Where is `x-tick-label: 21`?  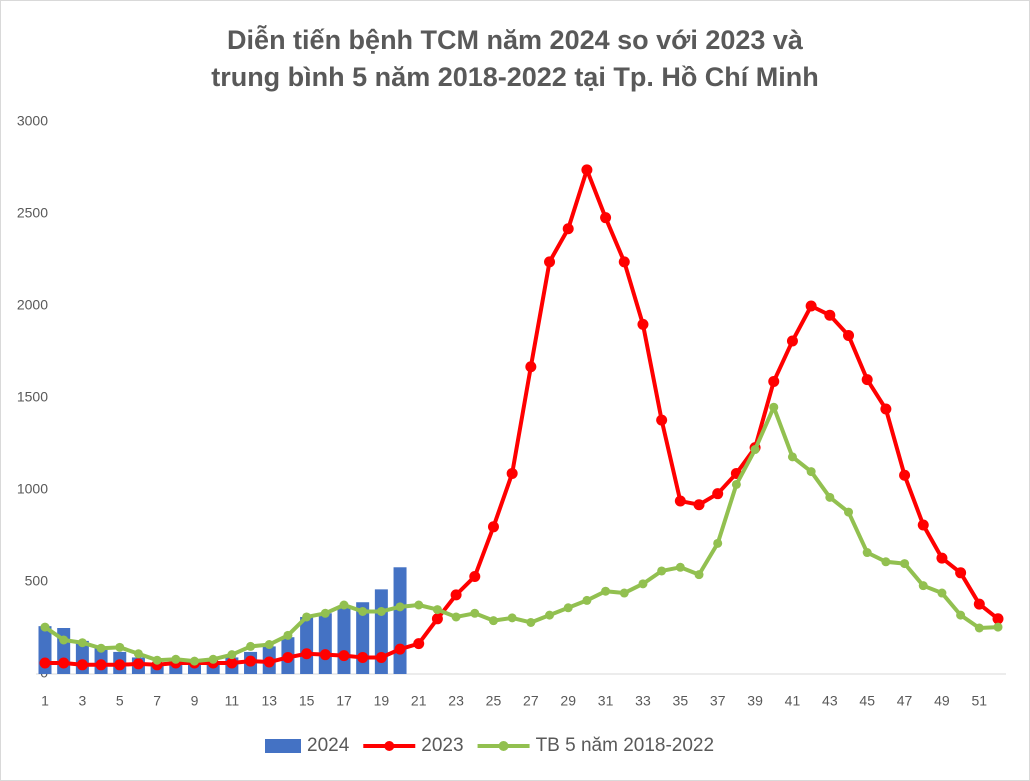 x-tick-label: 21 is located at coordinates (419, 701).